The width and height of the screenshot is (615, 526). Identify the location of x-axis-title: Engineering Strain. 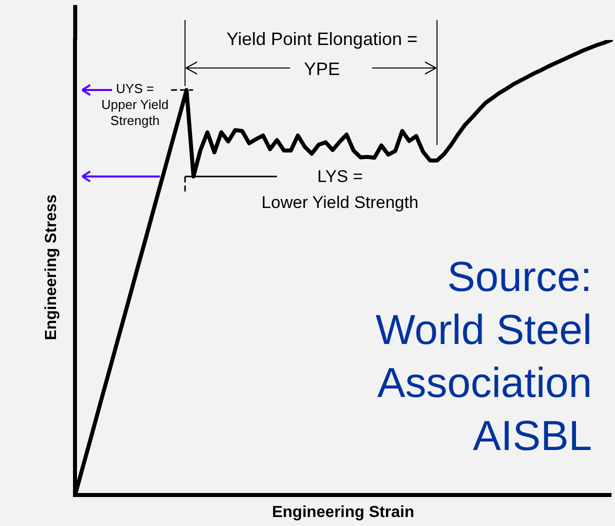
(343, 512).